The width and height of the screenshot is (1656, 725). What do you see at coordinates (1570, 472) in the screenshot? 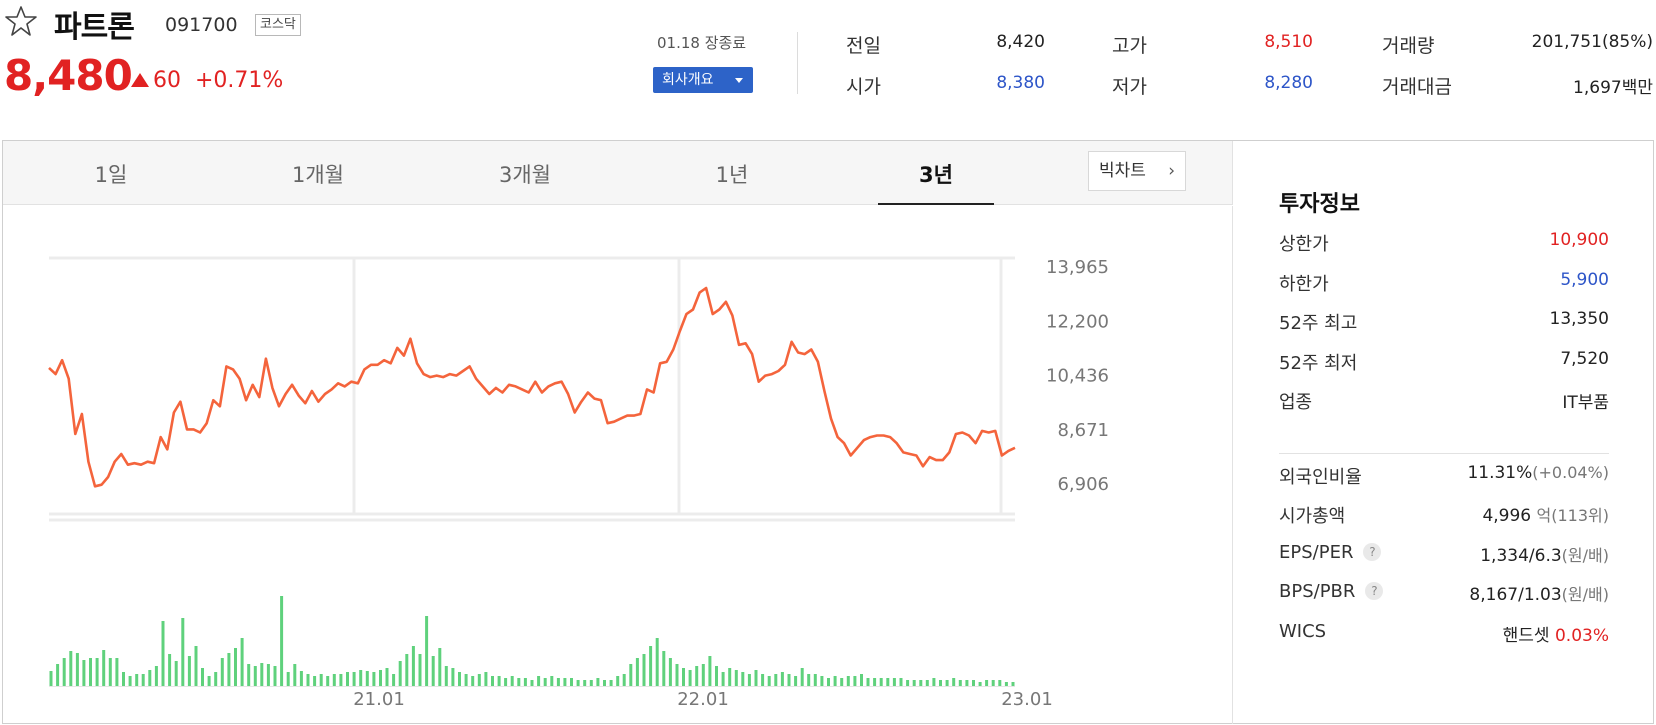
I see `foreign-ratio-change: (+0.04%)` at bounding box center [1570, 472].